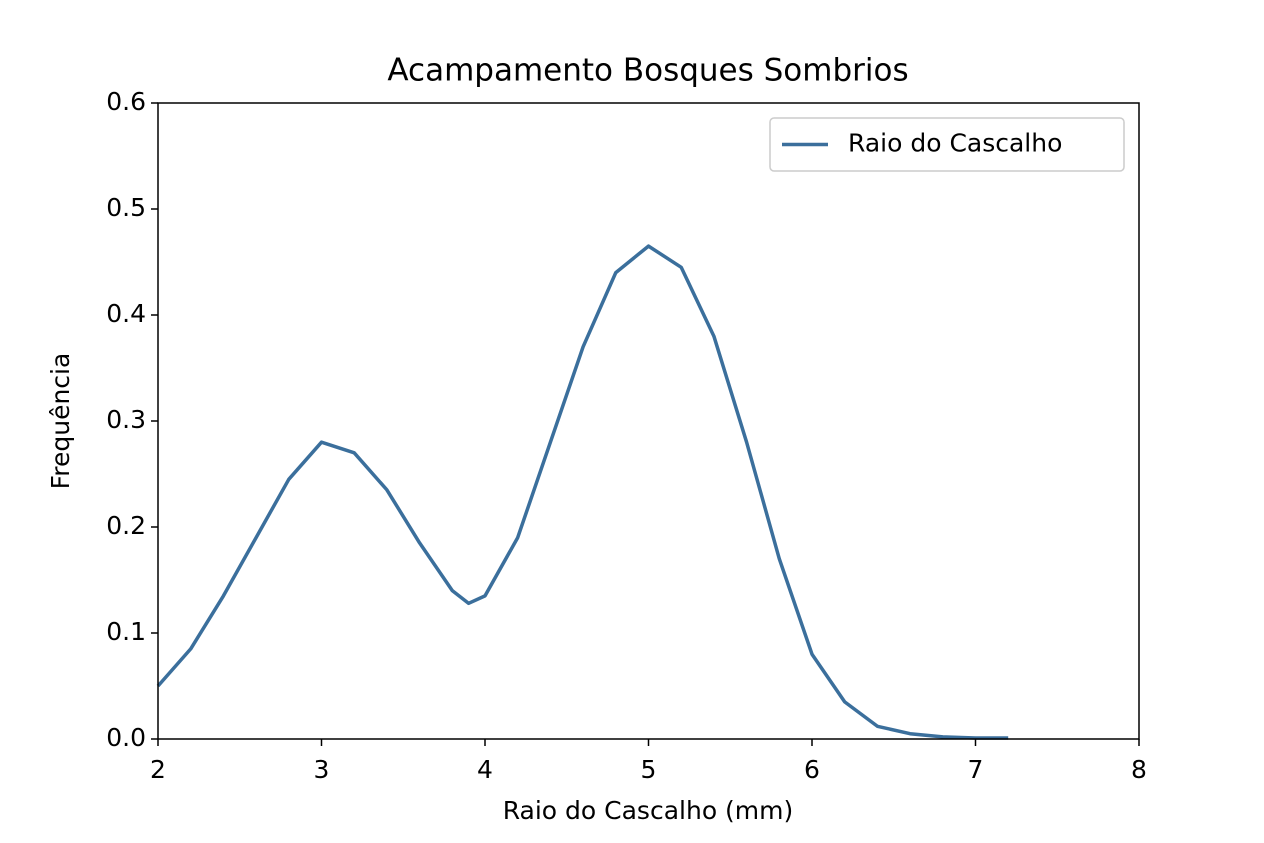 This screenshot has height=843, width=1264. What do you see at coordinates (126, 631) in the screenshot?
I see `y-tick-label: 0.1` at bounding box center [126, 631].